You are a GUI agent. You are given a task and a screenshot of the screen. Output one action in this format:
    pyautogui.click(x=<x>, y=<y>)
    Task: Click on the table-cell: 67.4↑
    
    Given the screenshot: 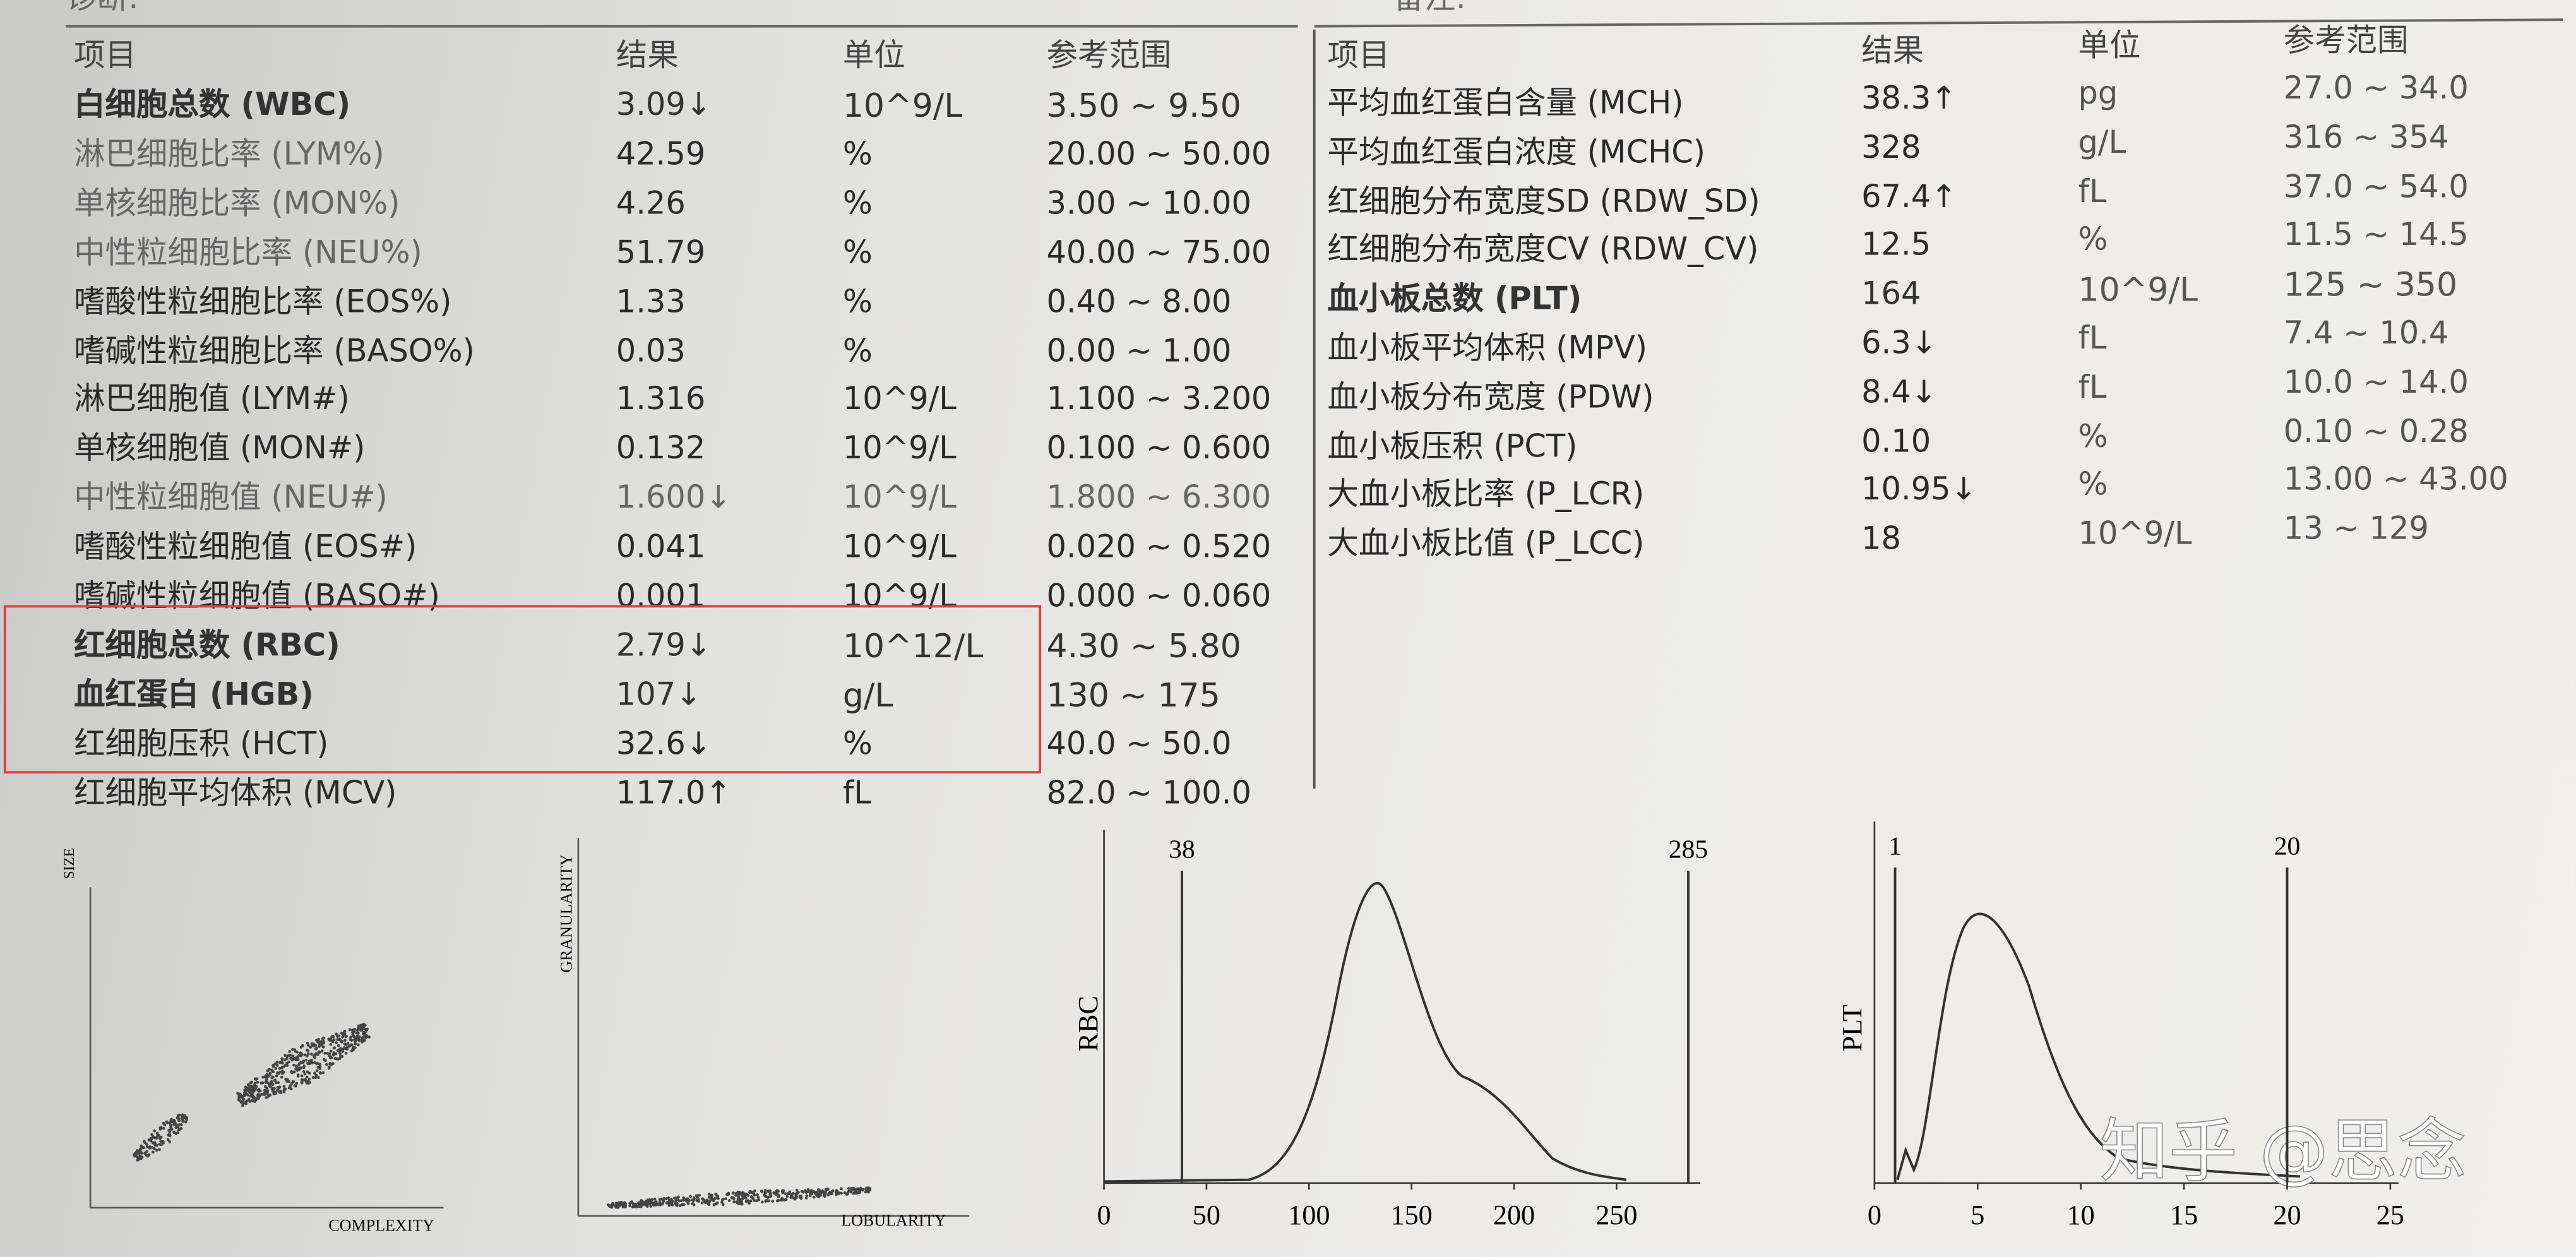 What is the action you would take?
    pyautogui.click(x=1909, y=196)
    